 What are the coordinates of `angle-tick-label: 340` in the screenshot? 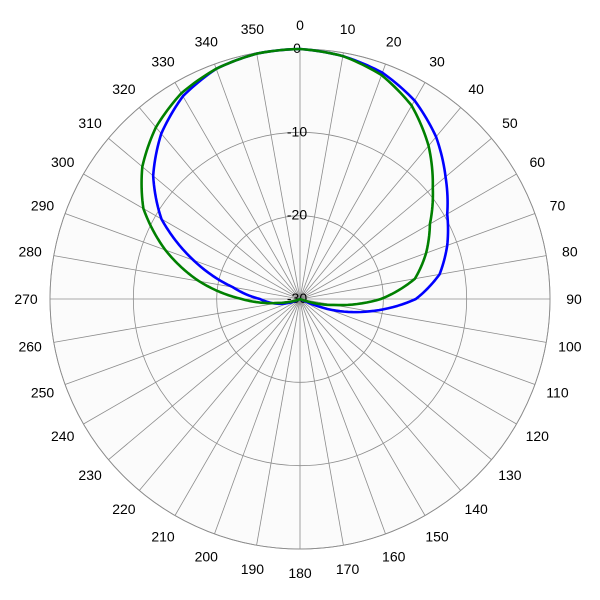 It's located at (207, 42).